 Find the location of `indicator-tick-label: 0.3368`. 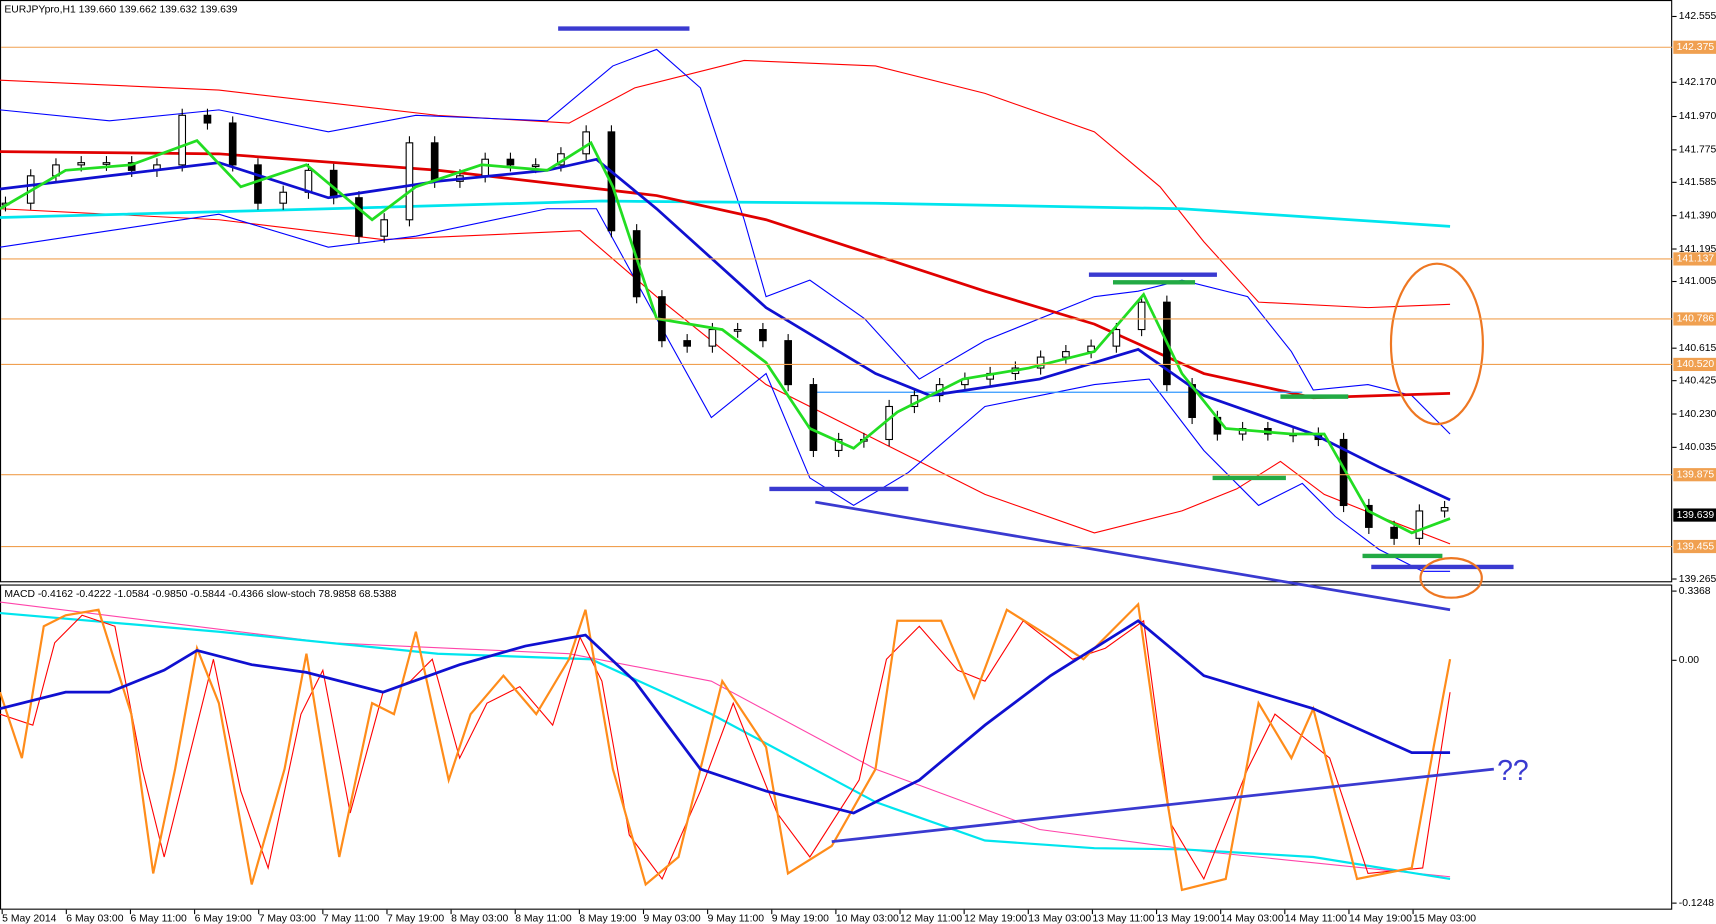

indicator-tick-label: 0.3368 is located at coordinates (1695, 591).